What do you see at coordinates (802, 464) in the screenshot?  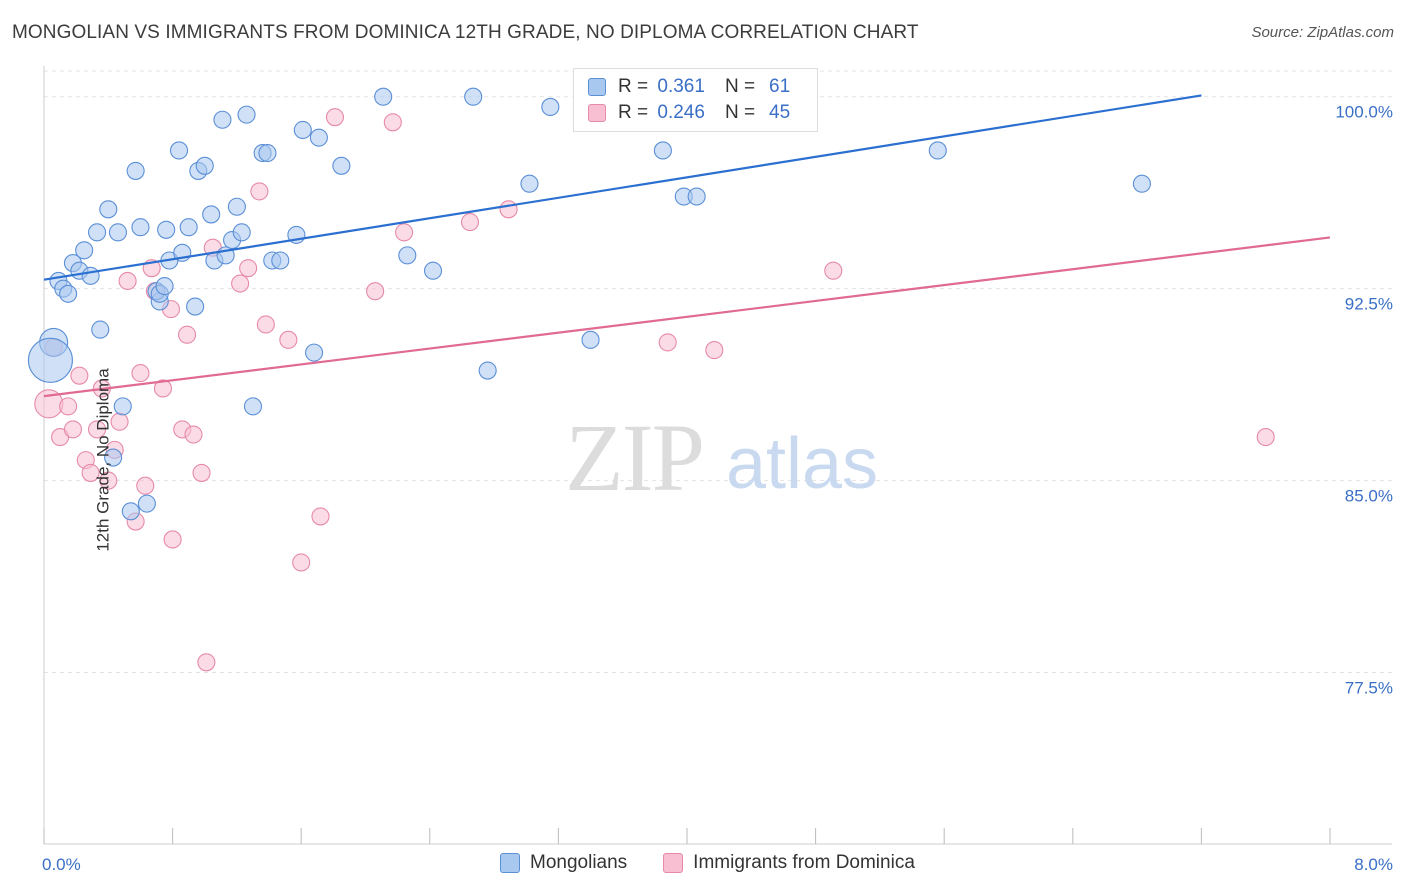 I see `watermark-atlas: atlas` at bounding box center [802, 464].